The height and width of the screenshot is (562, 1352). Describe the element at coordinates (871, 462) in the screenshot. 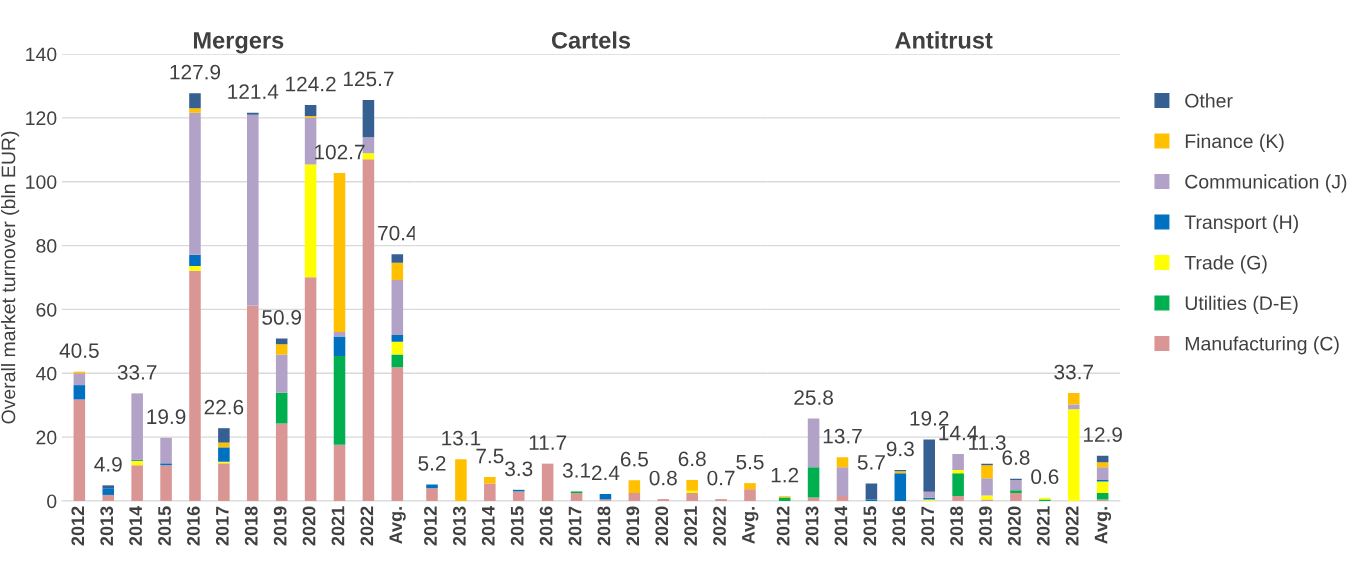

I see `total-label: 5.7` at that location.